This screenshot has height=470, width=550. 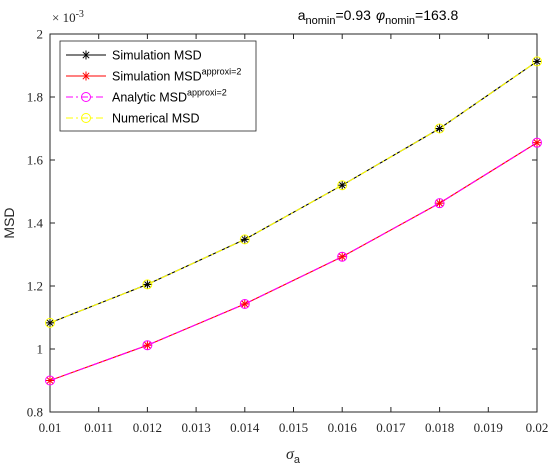 I want to click on title-part1-value: =0.93, so click(x=354, y=15).